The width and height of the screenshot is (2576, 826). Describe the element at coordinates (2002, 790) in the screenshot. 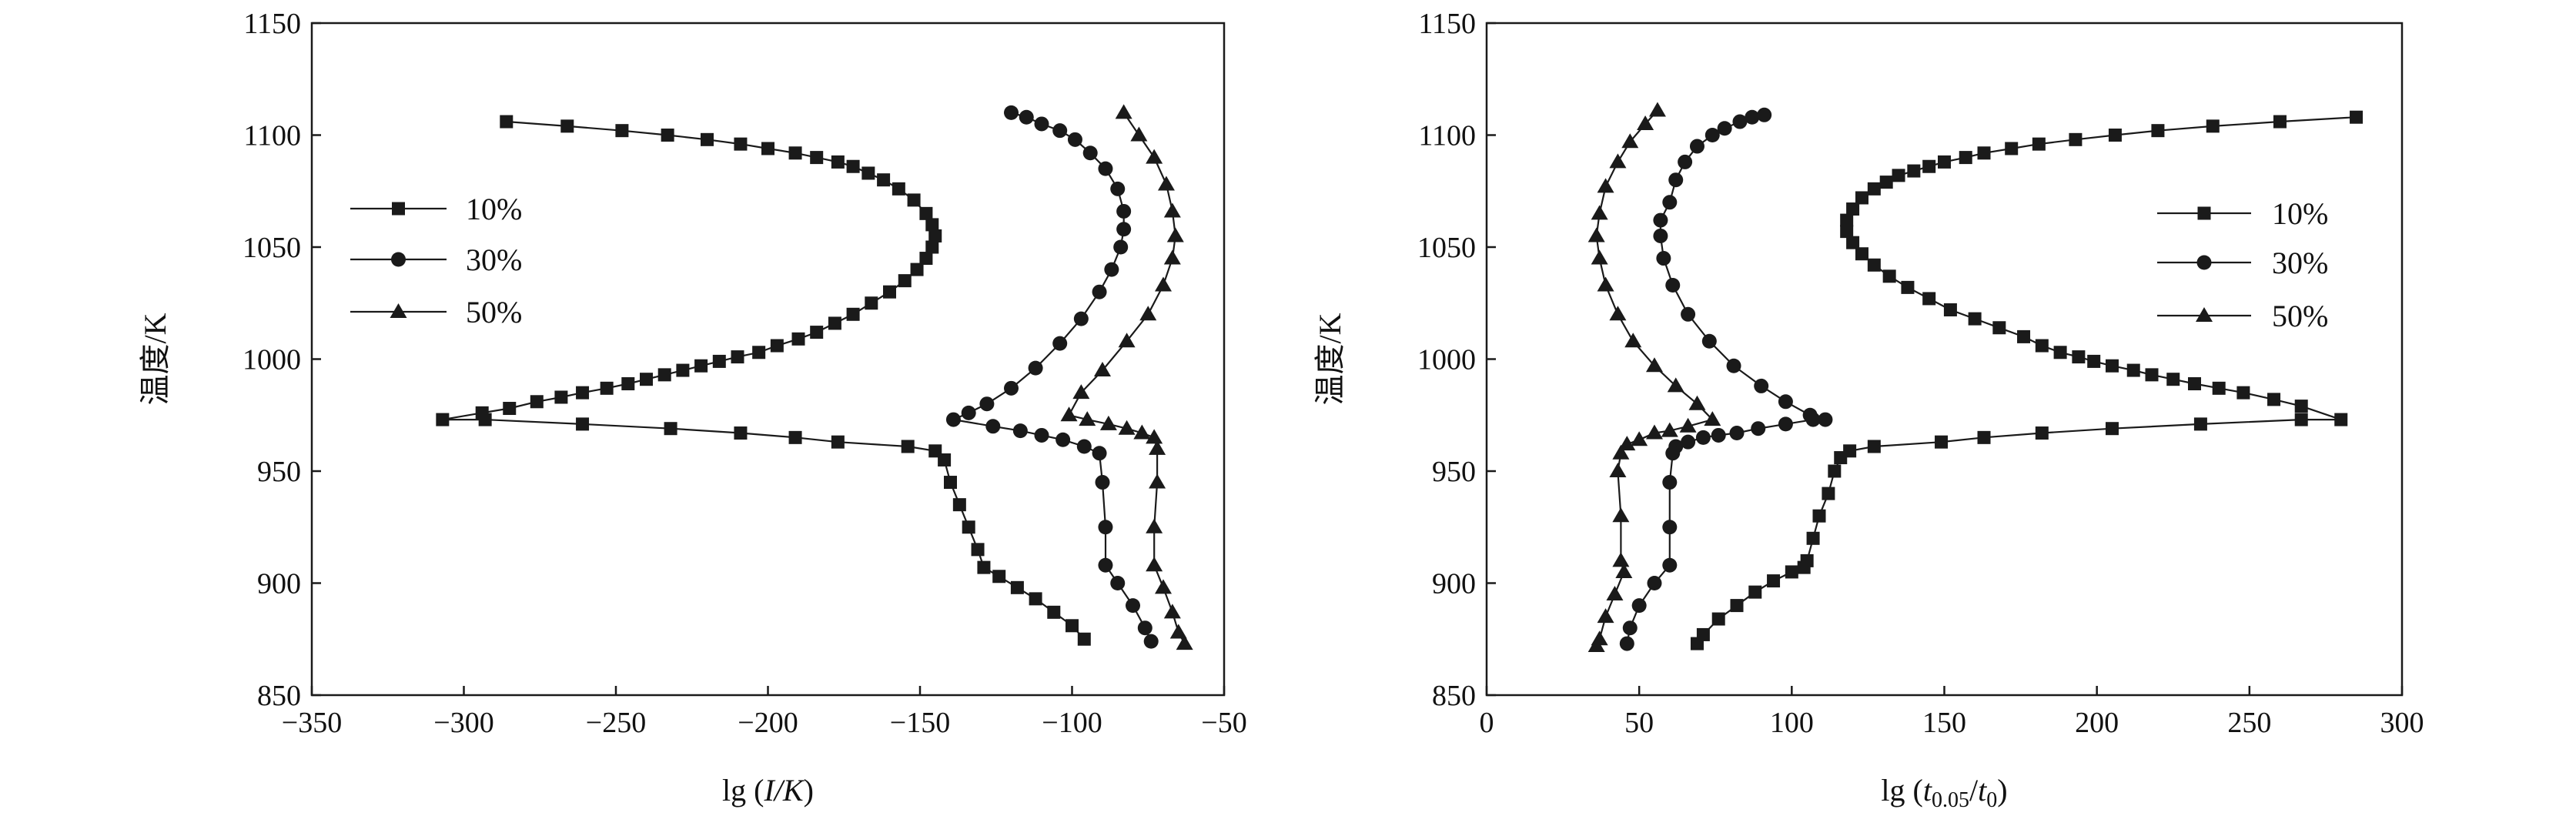

I see `x-axis-label-part: )` at that location.